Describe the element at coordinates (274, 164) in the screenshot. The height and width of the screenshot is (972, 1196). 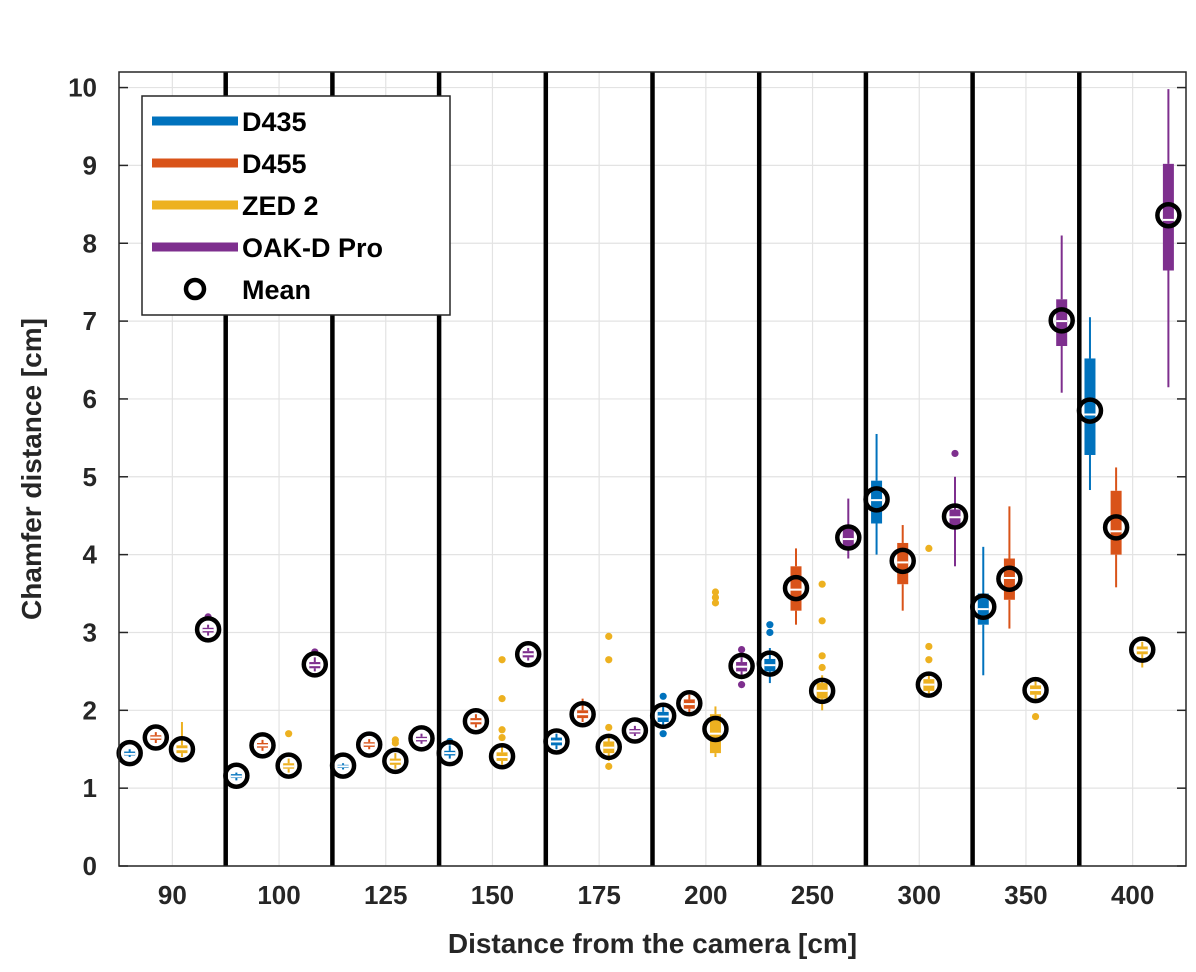
I see `legend-label: D455` at that location.